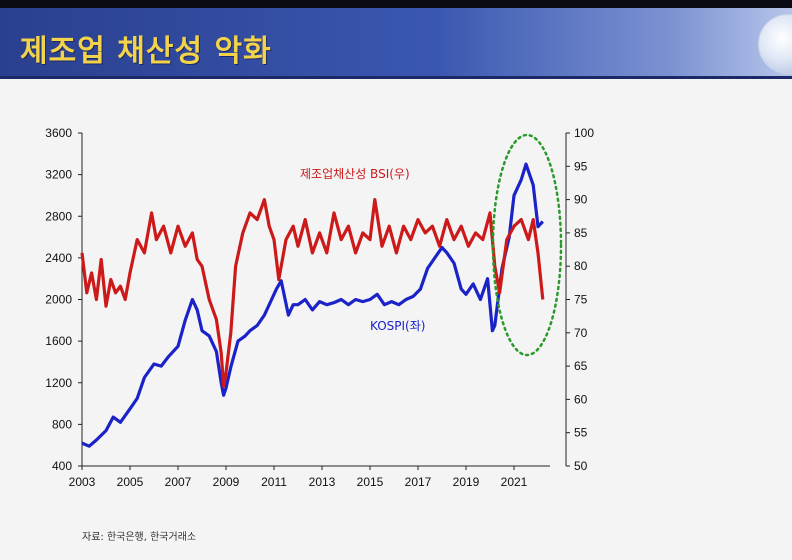 This screenshot has height=560, width=792. I want to click on kospi-series-label: KOSPI(좌), so click(397, 326).